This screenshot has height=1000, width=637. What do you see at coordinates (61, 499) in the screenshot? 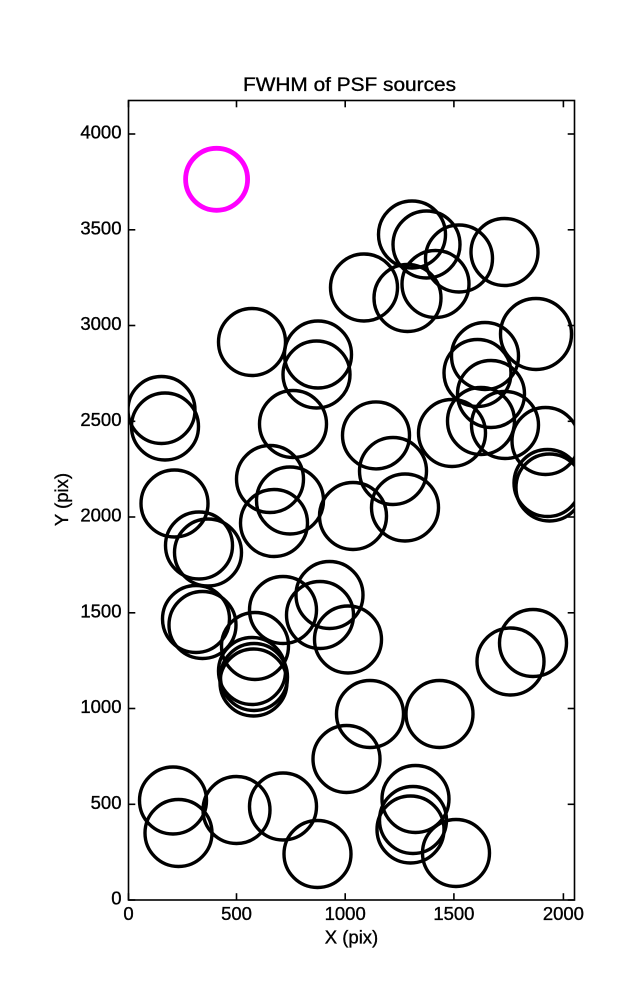
I see `svg-text: Y (pix)` at bounding box center [61, 499].